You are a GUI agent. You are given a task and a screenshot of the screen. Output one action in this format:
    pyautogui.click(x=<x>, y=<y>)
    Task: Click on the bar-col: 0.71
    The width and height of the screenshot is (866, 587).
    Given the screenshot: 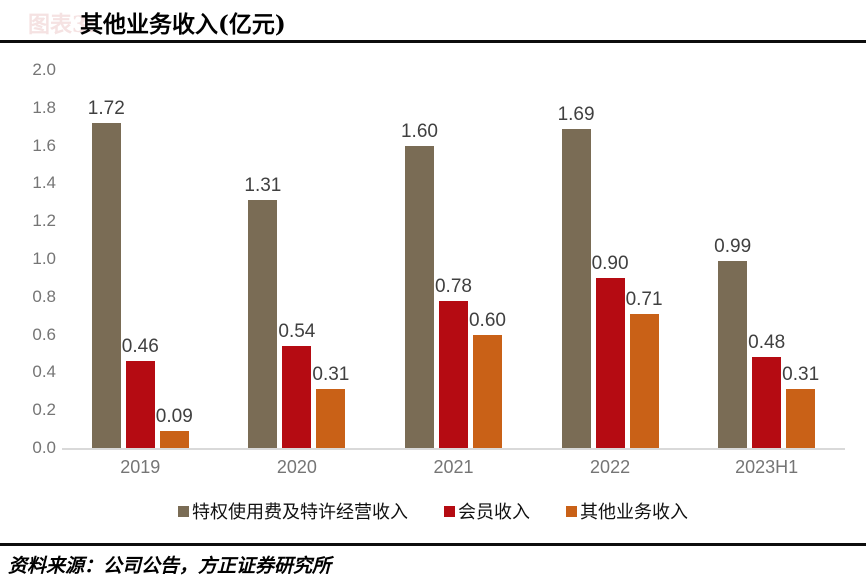 What is the action you would take?
    pyautogui.click(x=644, y=368)
    